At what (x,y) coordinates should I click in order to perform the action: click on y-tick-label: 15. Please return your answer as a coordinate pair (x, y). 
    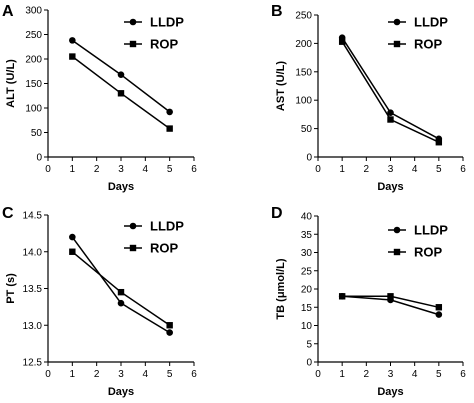
    Looking at the image, I should click on (307, 308).